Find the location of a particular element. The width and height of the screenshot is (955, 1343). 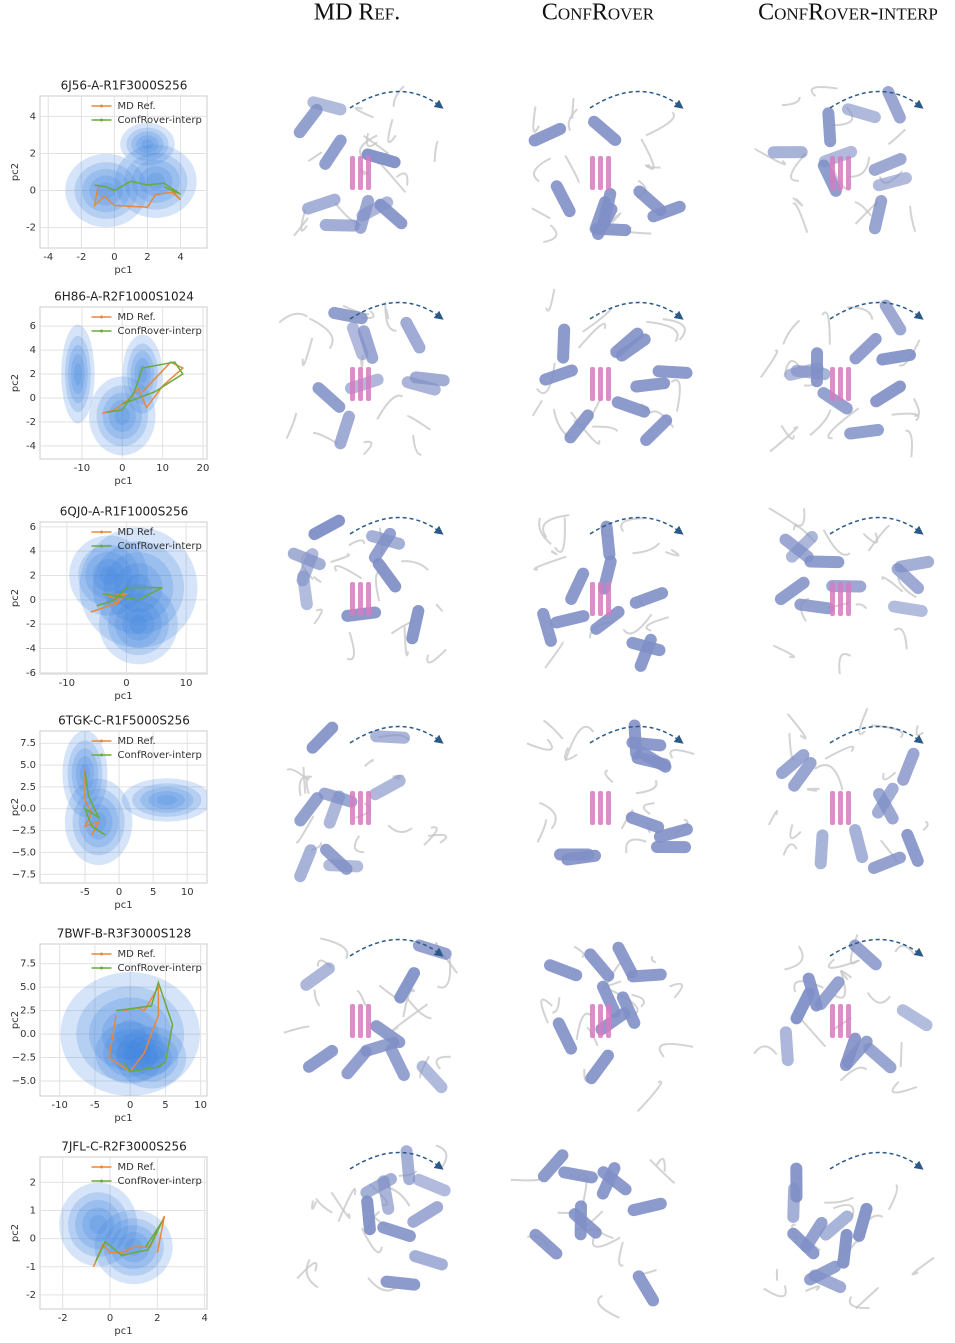

y-tick-label: 0 is located at coordinates (33, 398).